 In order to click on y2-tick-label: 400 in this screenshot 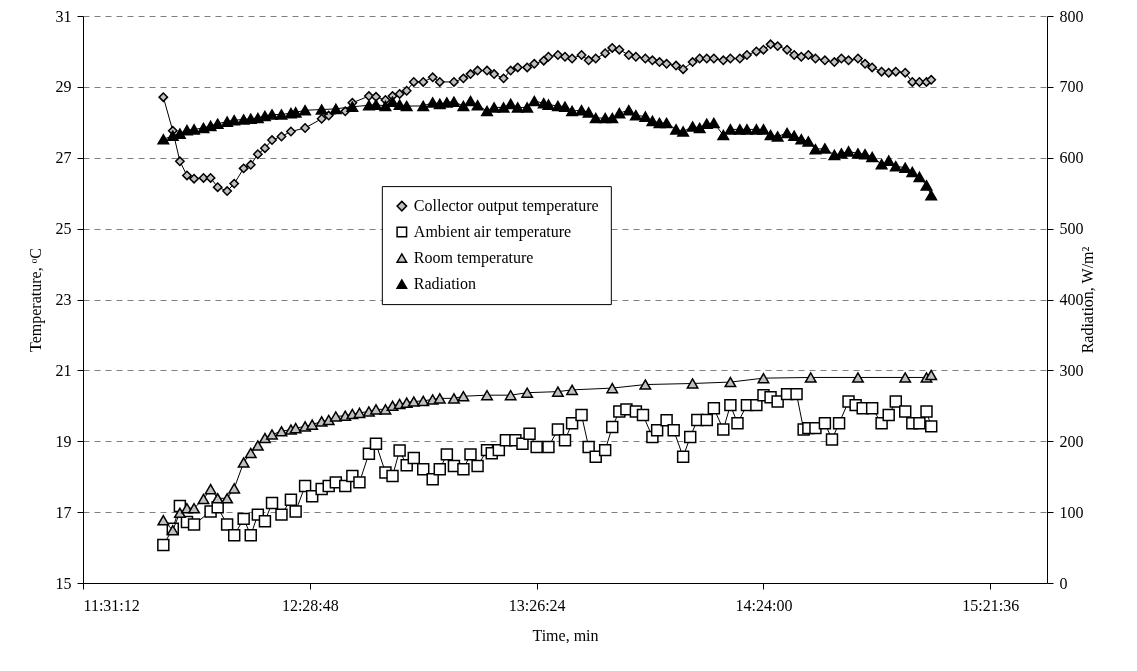, I will do `click(1071, 299)`.